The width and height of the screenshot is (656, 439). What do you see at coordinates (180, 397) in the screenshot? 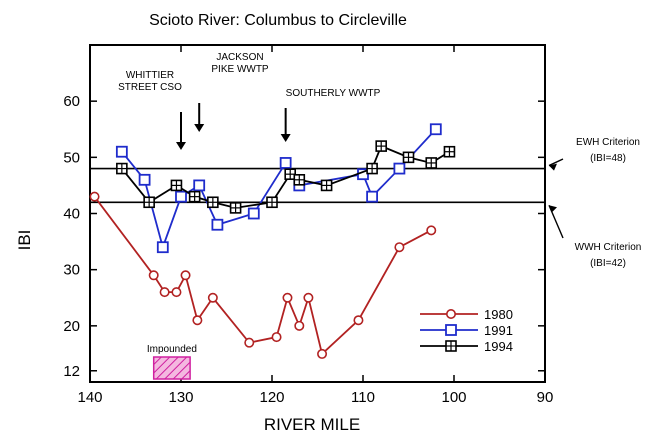
I see `x-tick-label: 130` at bounding box center [180, 397].